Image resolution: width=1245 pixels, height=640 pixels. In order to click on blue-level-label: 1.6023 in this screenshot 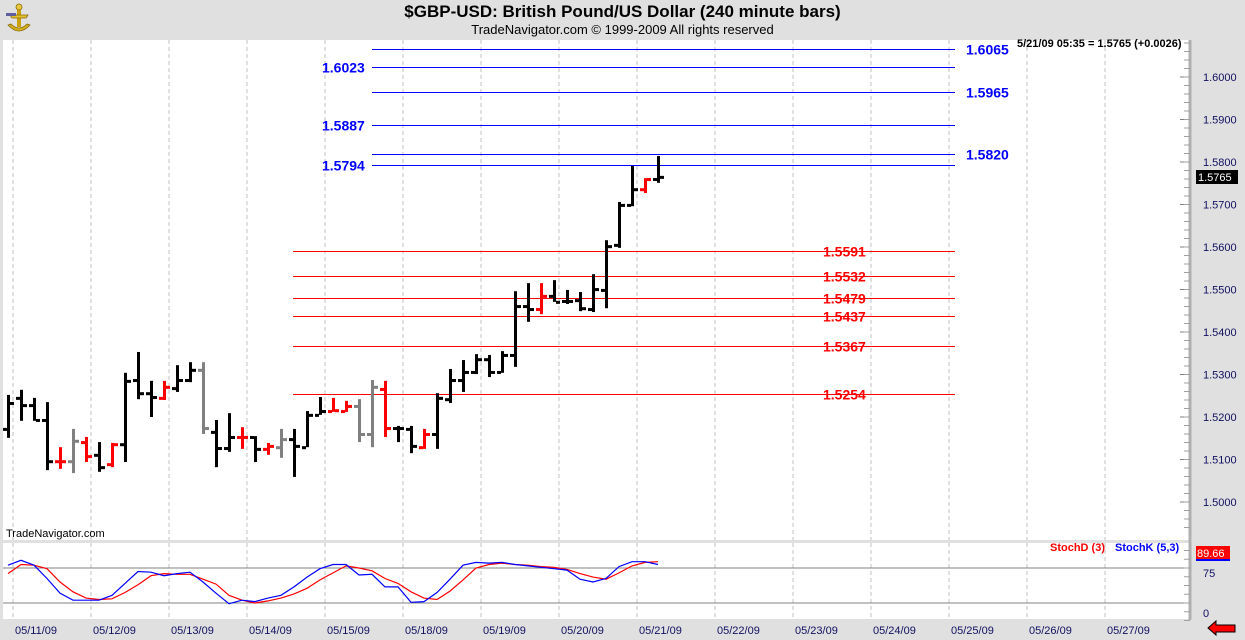, I will do `click(343, 68)`.